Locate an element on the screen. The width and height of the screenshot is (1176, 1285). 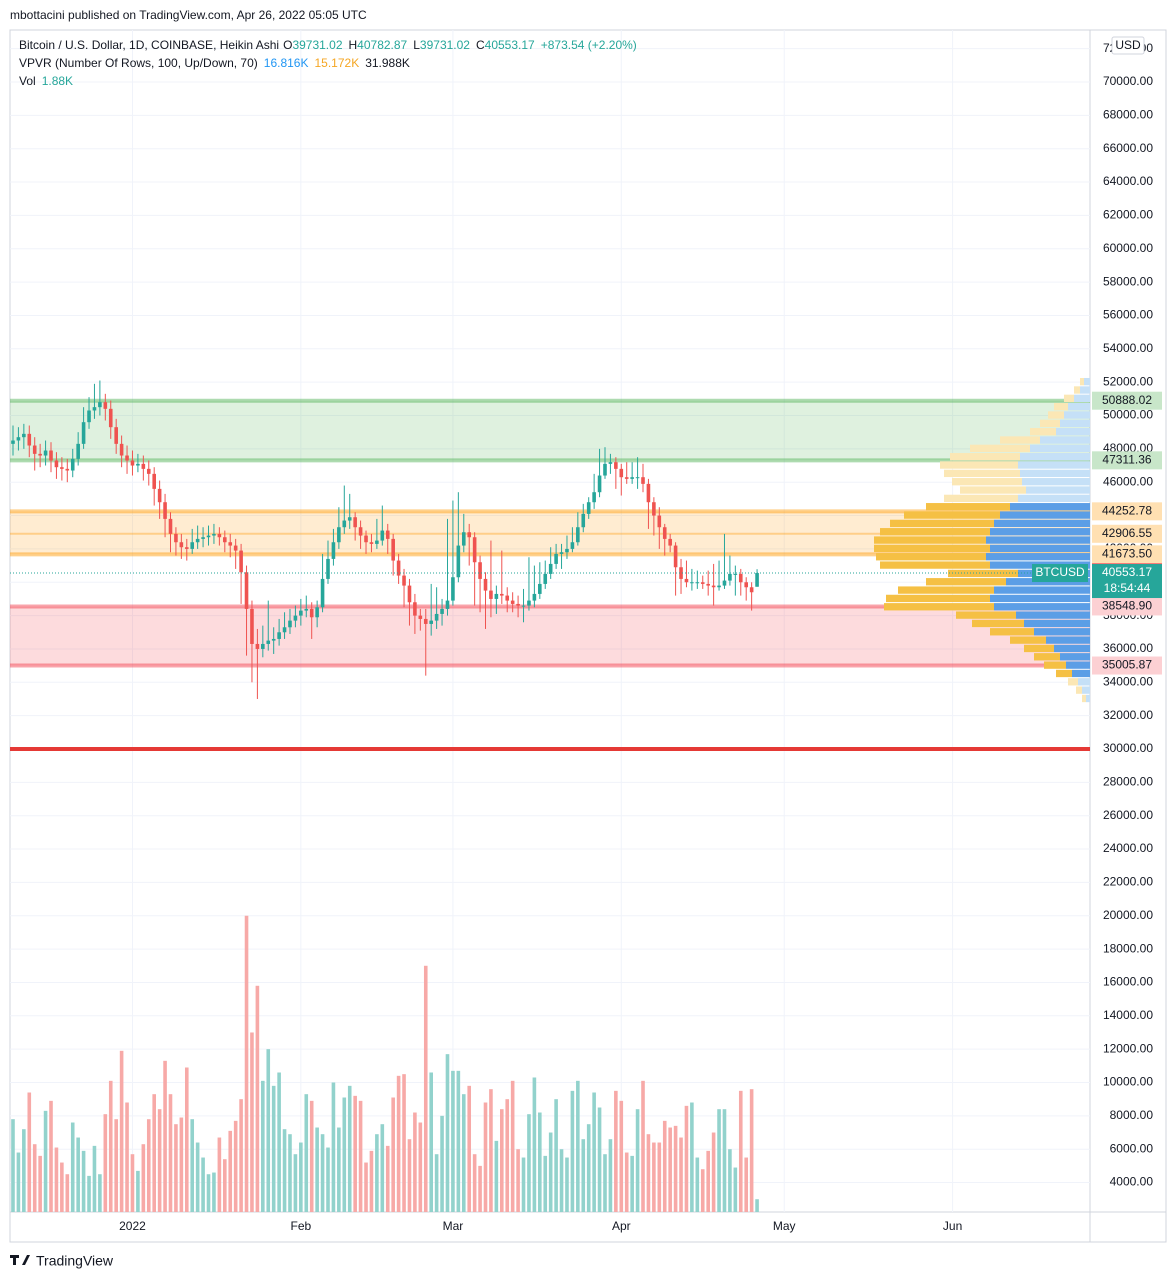
legend-text: +873.54 (+2.20%) is located at coordinates (589, 45).